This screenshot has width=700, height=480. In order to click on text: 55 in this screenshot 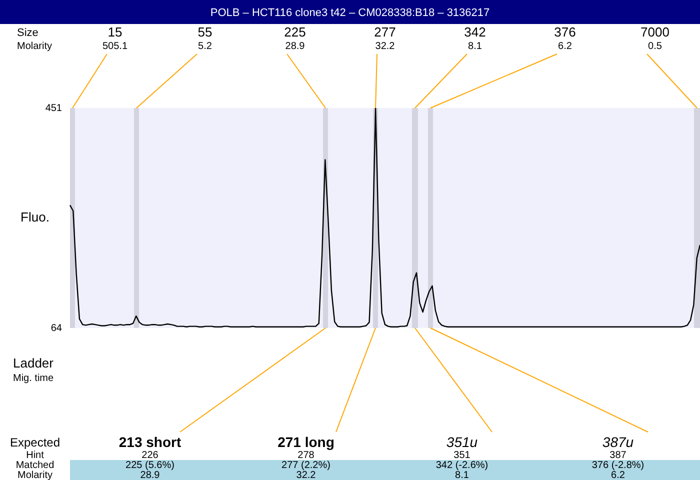, I will do `click(205, 32)`.